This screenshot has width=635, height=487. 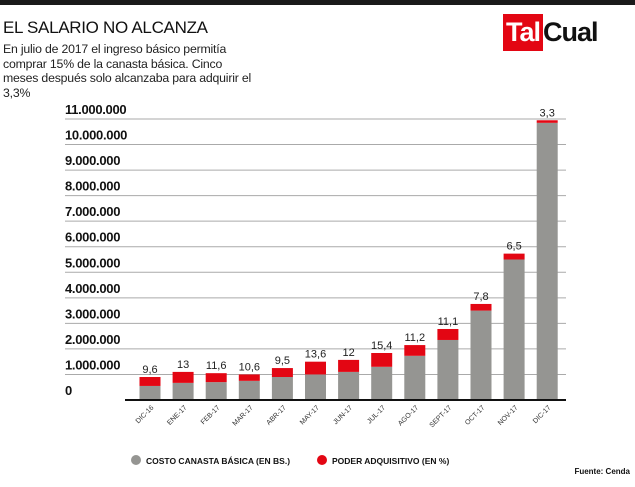 I want to click on legend-label-poder: PODER ADQUISITIVO (EN %), so click(x=390, y=461).